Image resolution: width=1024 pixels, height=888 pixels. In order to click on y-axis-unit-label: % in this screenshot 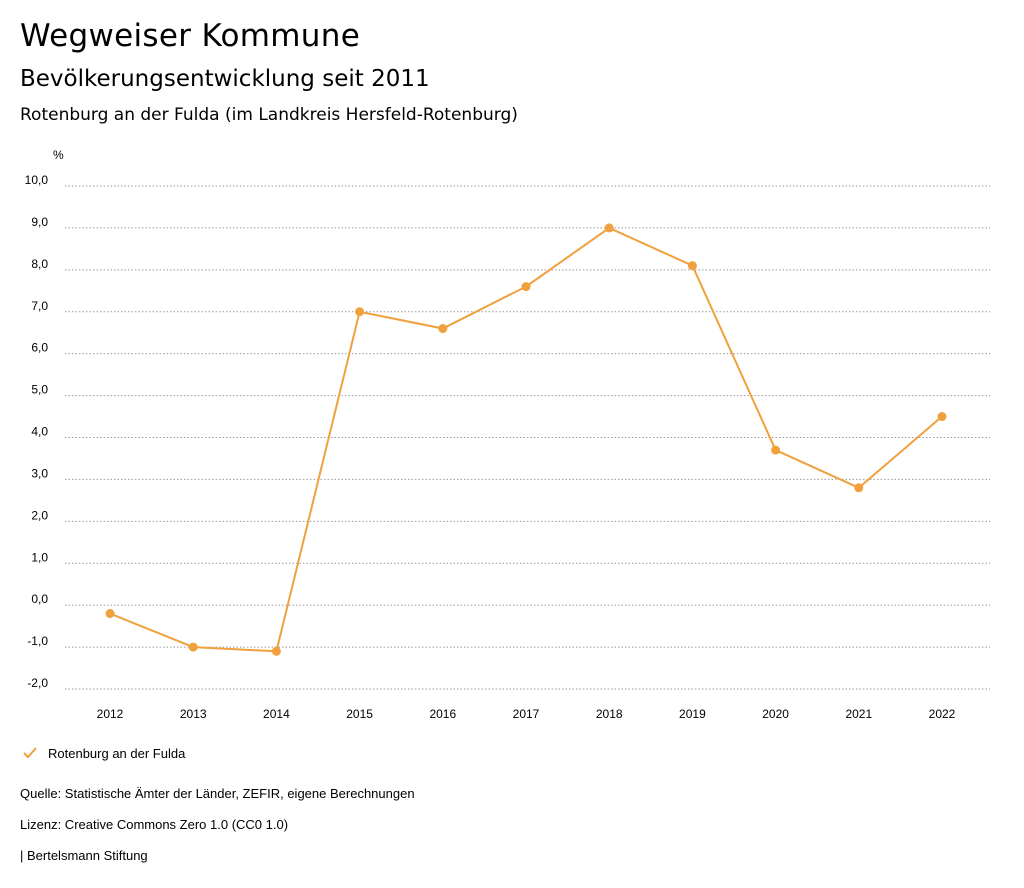, I will do `click(58, 155)`.